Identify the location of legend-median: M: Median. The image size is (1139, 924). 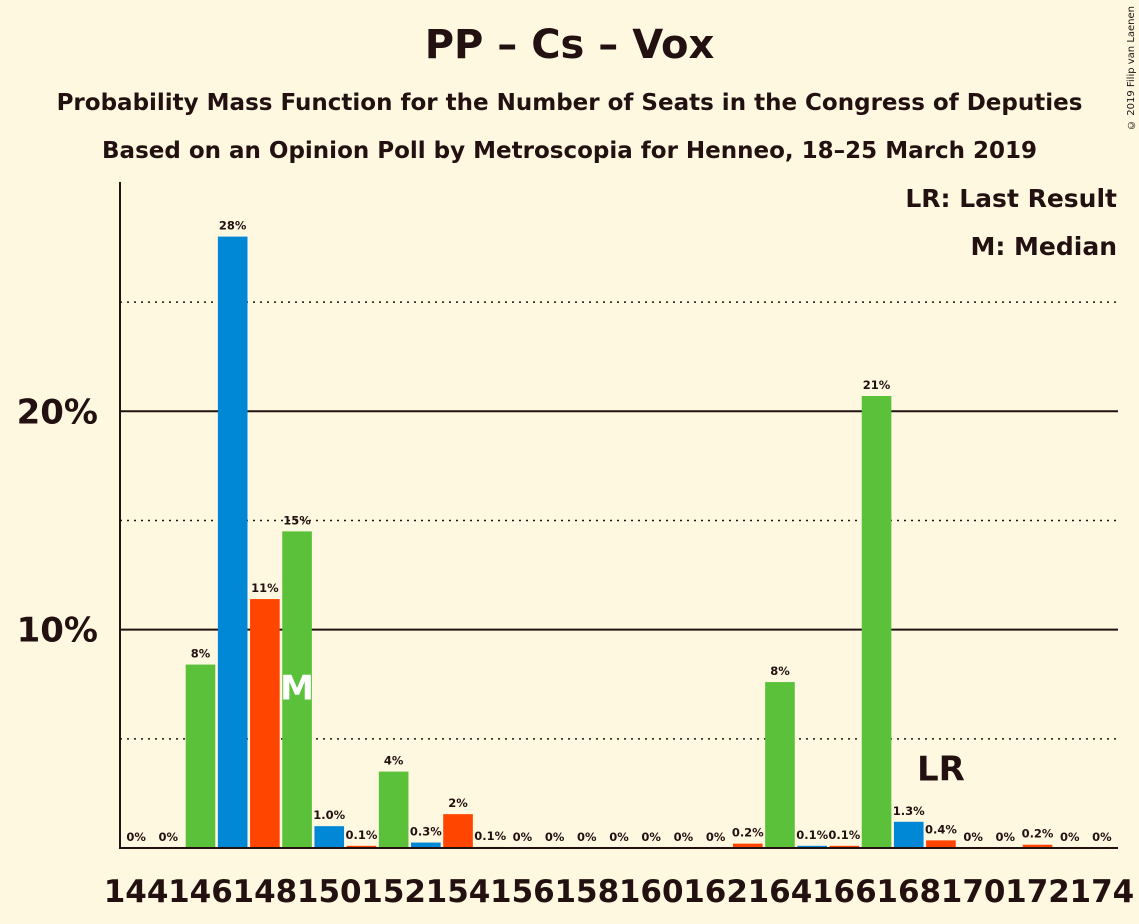
(1043, 246).